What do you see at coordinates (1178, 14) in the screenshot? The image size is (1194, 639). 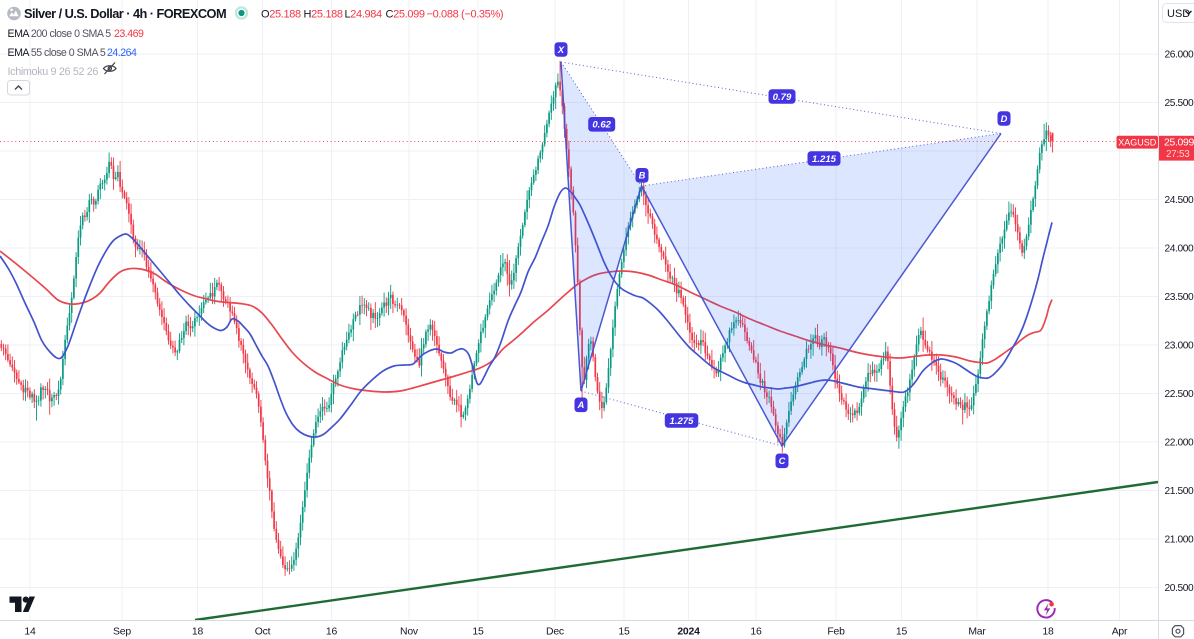 I see `svg-text: USD` at bounding box center [1178, 14].